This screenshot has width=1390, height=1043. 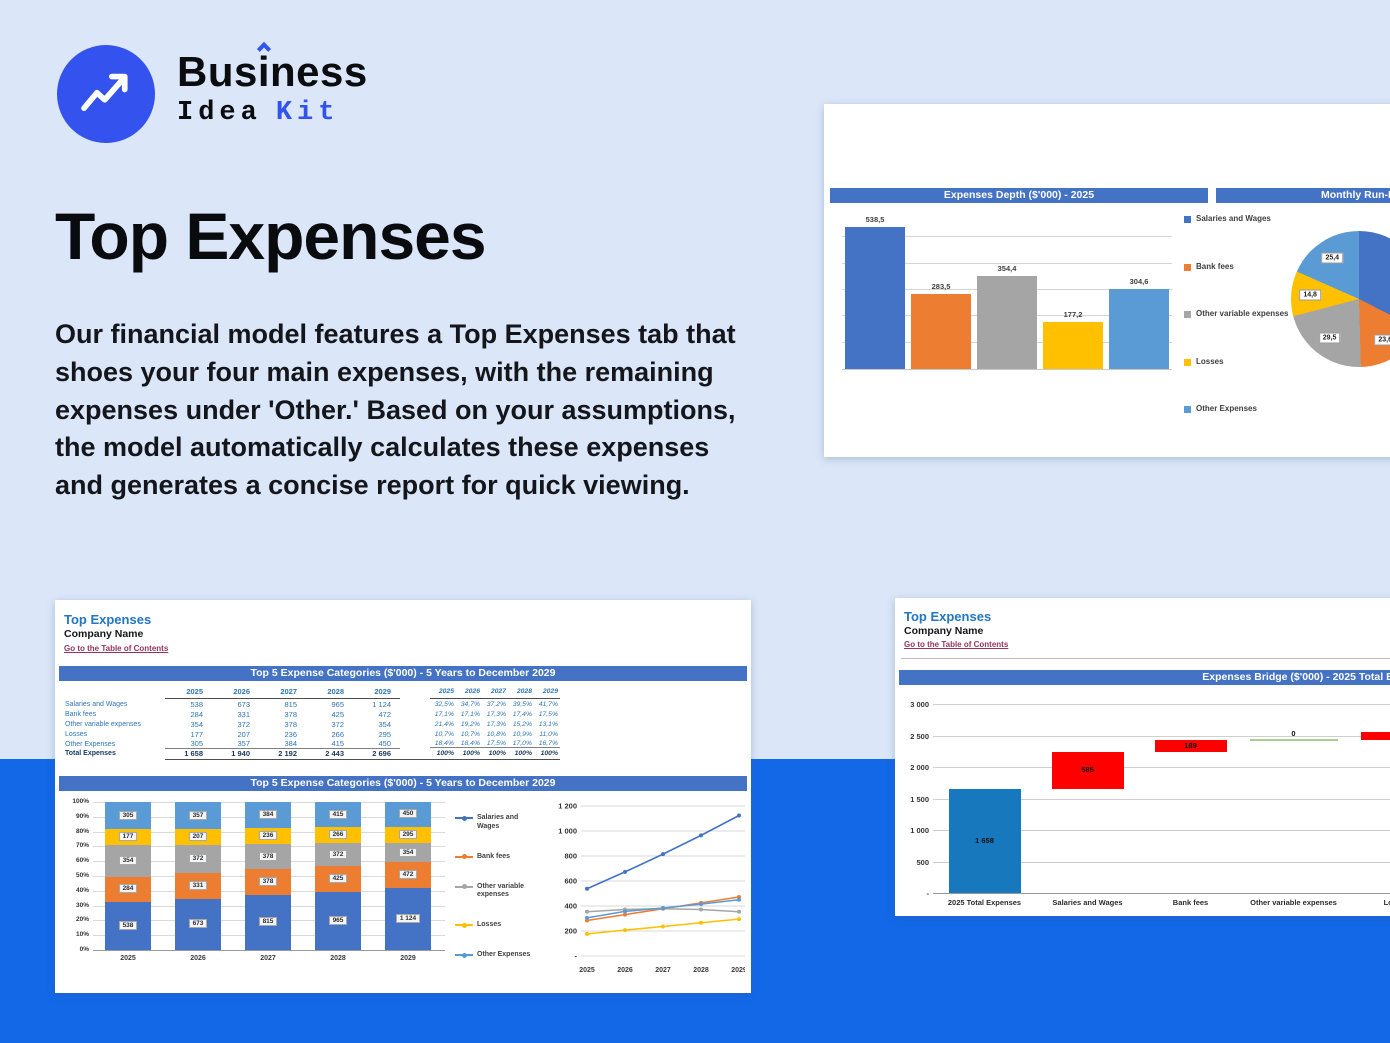 What do you see at coordinates (919, 704) in the screenshot?
I see `y-axis-label: 3 000` at bounding box center [919, 704].